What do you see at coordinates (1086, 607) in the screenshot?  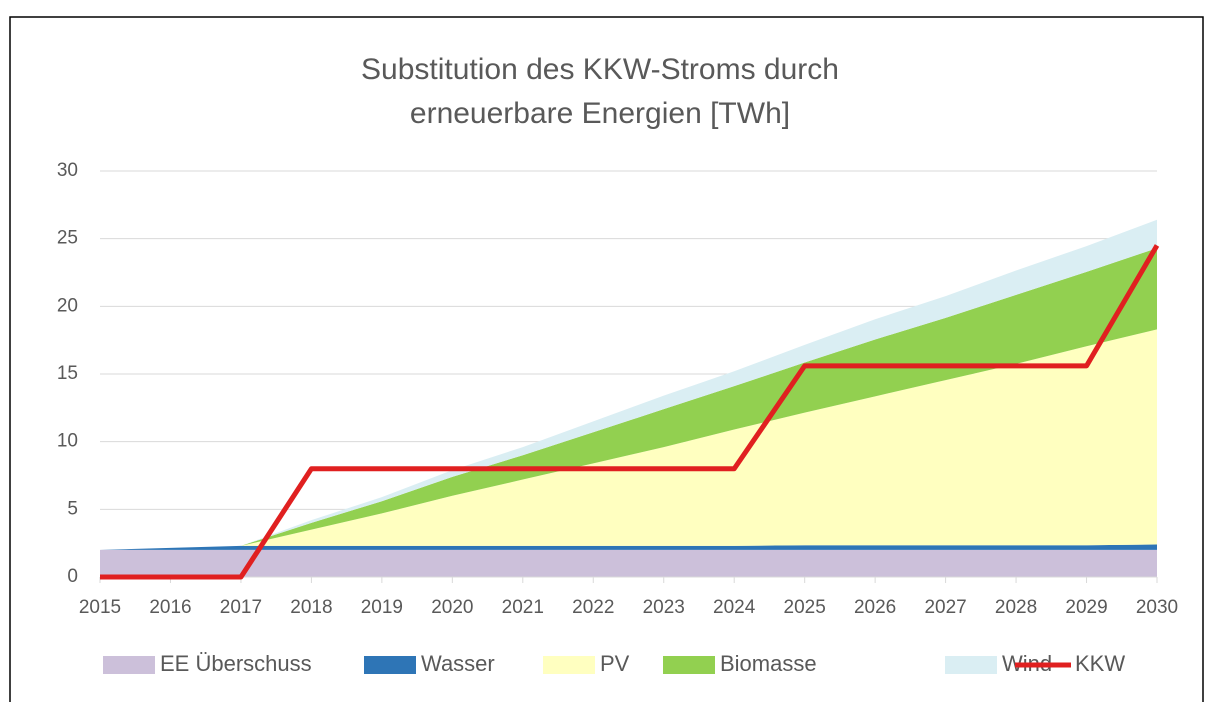 I see `x-tick-label: 2029` at bounding box center [1086, 607].